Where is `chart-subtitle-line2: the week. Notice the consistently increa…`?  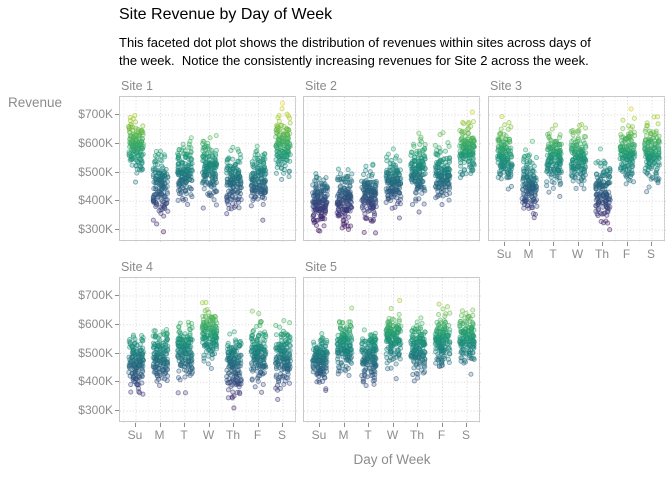 chart-subtitle-line2: the week. Notice the consistently increa… is located at coordinates (354, 60).